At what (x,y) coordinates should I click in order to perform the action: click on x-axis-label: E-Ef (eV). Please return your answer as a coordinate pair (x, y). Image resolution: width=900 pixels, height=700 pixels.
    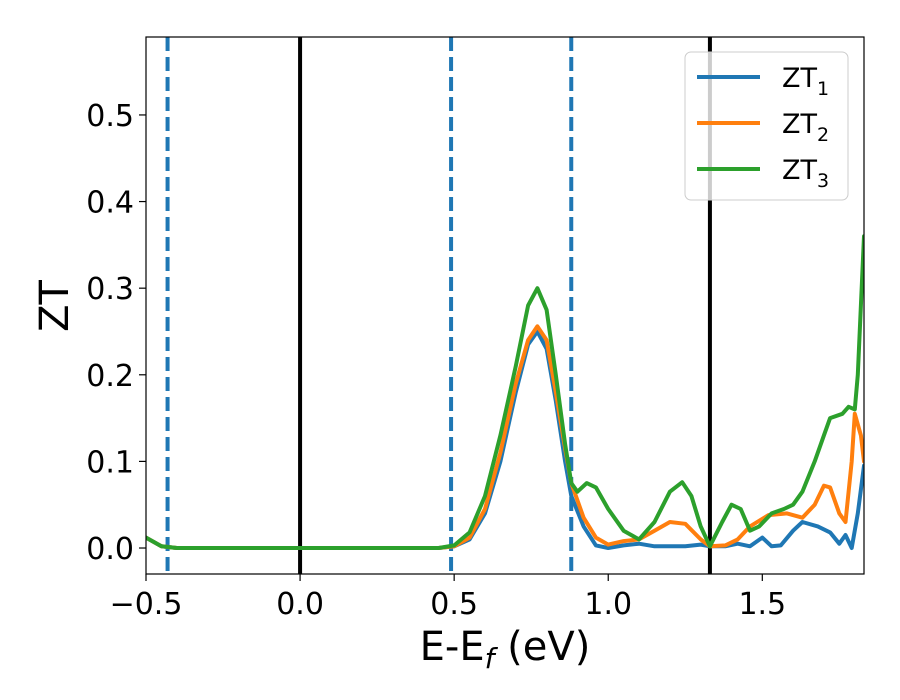
    Looking at the image, I should click on (505, 649).